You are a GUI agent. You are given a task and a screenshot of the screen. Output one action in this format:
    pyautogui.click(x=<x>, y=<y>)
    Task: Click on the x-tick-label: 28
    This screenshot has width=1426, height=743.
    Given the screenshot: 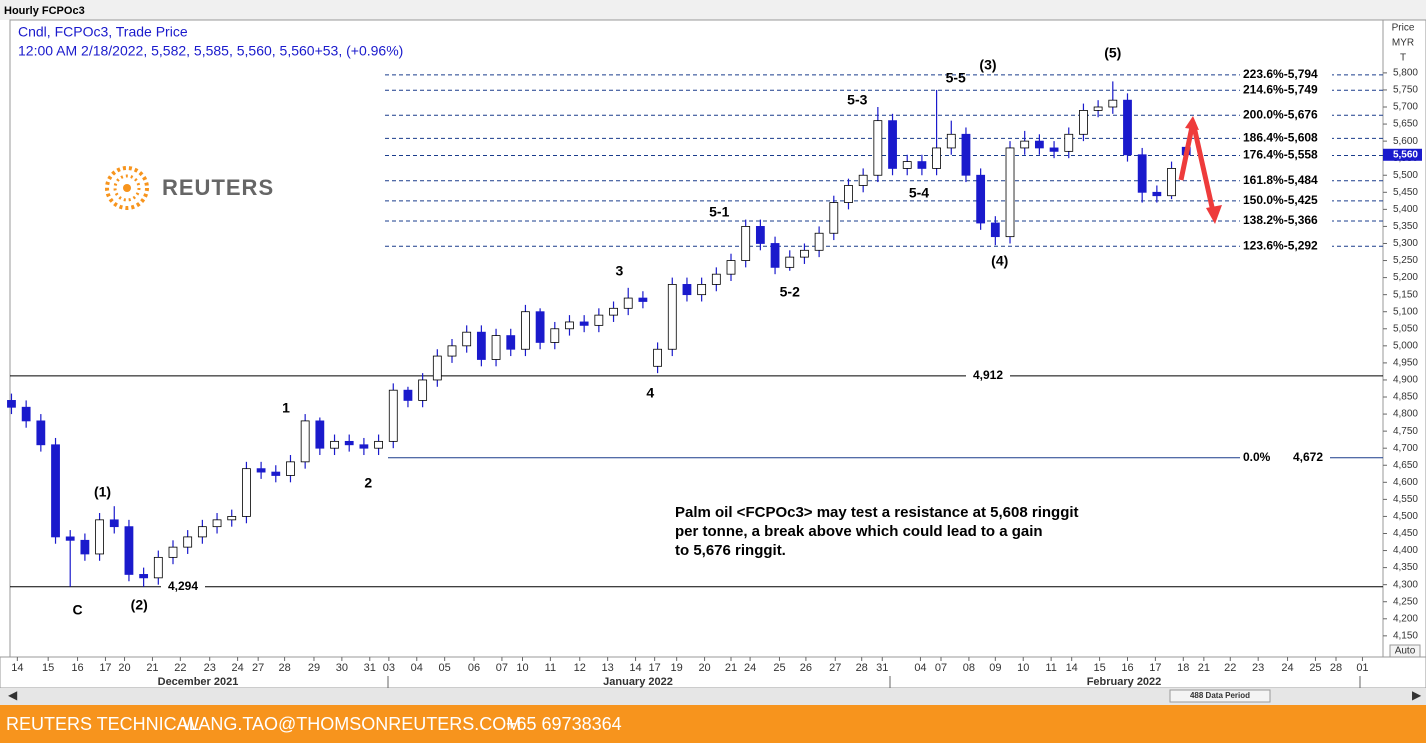 What is the action you would take?
    pyautogui.click(x=284, y=668)
    